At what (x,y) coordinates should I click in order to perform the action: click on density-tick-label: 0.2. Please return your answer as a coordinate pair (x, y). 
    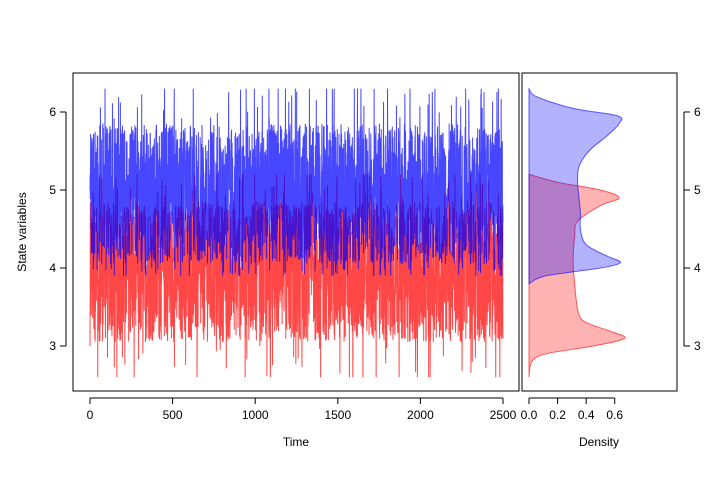
    Looking at the image, I should click on (557, 415).